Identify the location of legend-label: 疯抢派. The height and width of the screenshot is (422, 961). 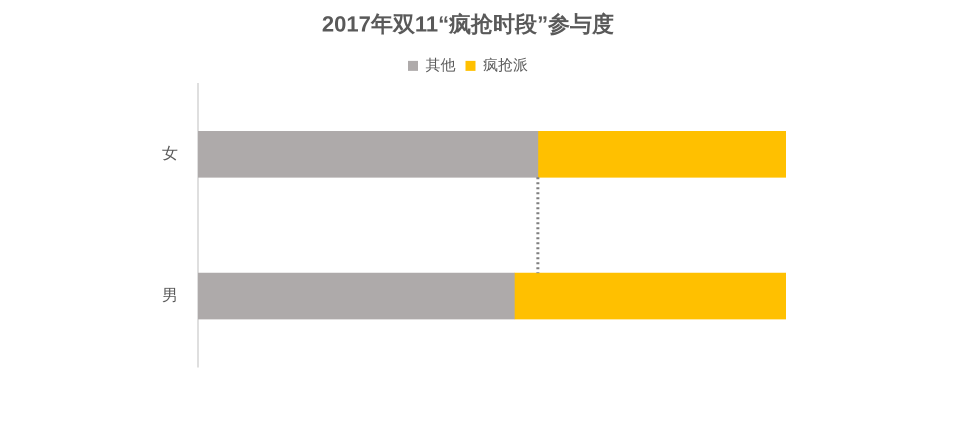
(505, 65).